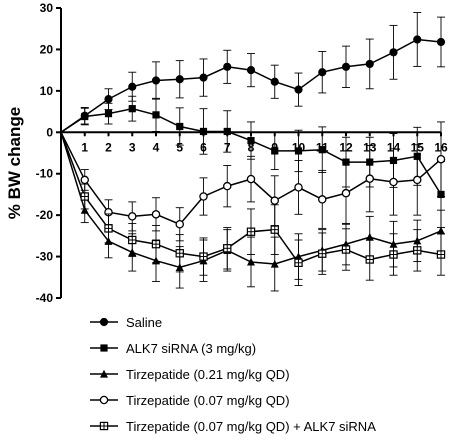 Image resolution: width=454 pixels, height=446 pixels. Describe the element at coordinates (108, 147) in the screenshot. I see `x-tick-label: 2` at that location.